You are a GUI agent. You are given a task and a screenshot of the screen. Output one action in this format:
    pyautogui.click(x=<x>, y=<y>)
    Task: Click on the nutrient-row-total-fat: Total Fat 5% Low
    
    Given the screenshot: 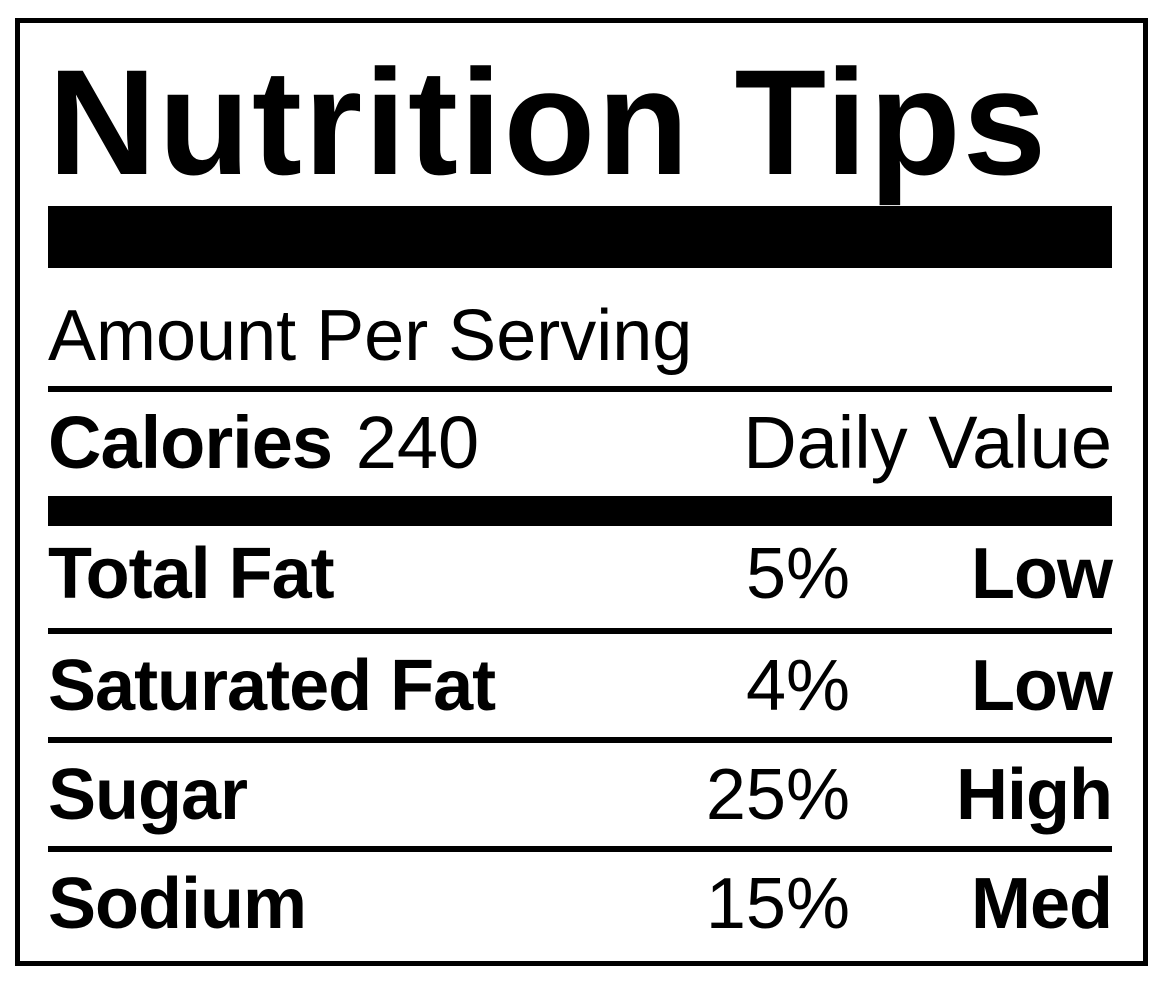 What is the action you would take?
    pyautogui.click(x=580, y=574)
    